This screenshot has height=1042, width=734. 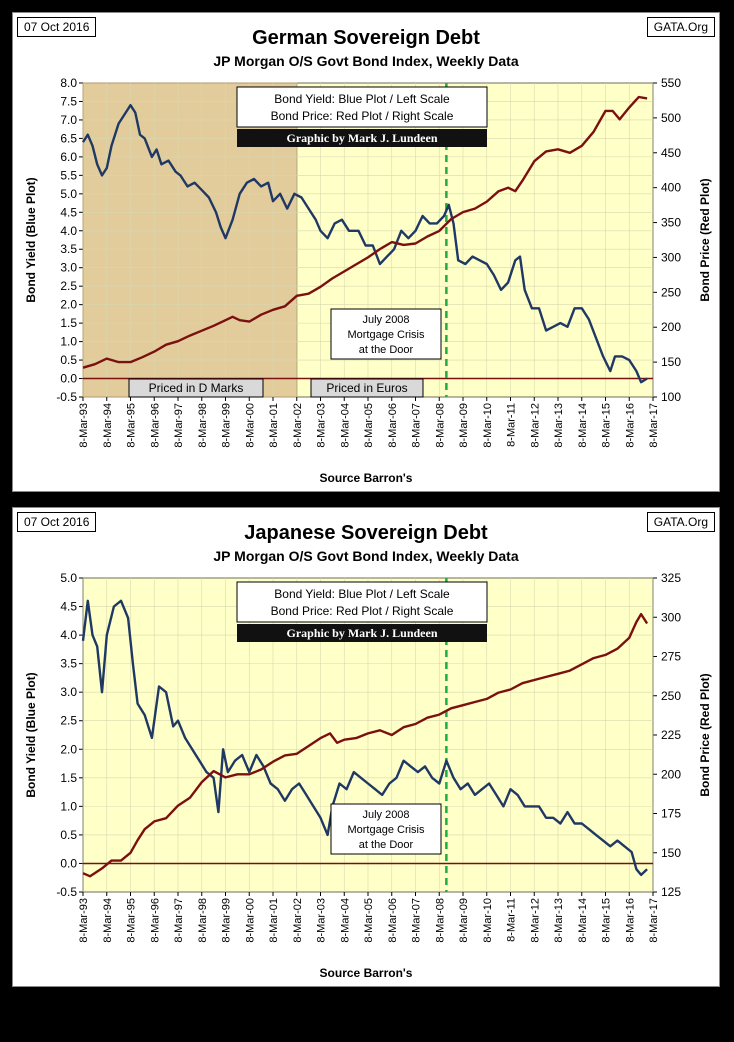 What do you see at coordinates (68, 83) in the screenshot?
I see `y-left-tick-label: 8.0` at bounding box center [68, 83].